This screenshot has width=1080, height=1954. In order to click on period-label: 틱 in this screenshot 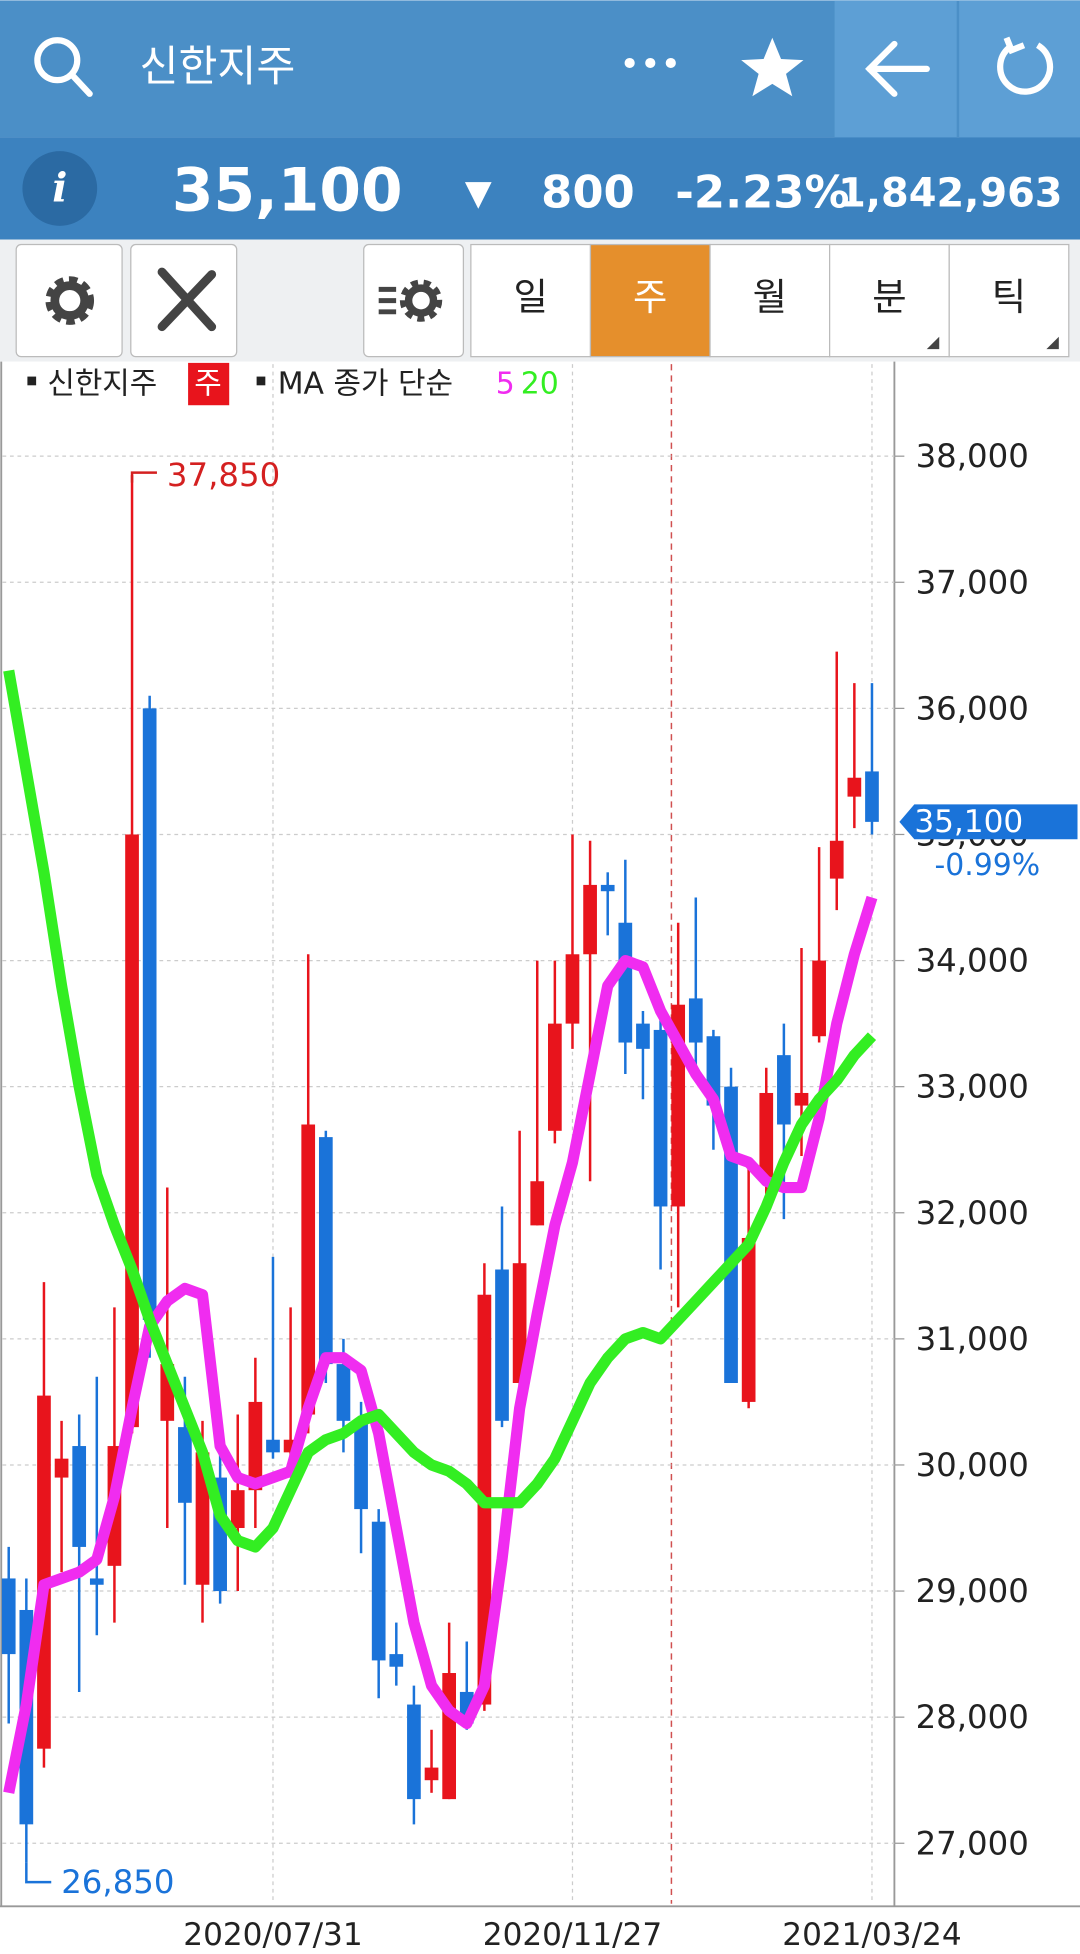, I will do `click(1009, 297)`.